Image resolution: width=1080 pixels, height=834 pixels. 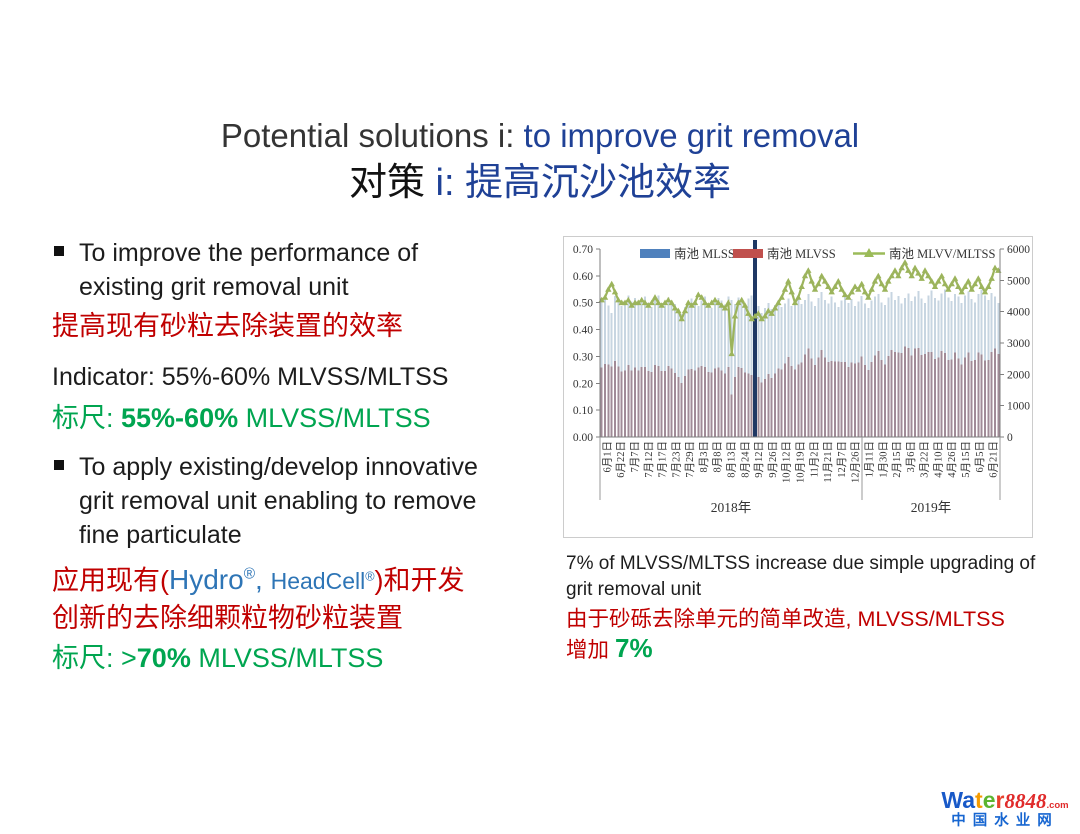 What do you see at coordinates (785, 619) in the screenshot?
I see `caption-cn-line1: 由于砂砾去除单元的简单改造, MLVSS/MLTSS` at bounding box center [785, 619].